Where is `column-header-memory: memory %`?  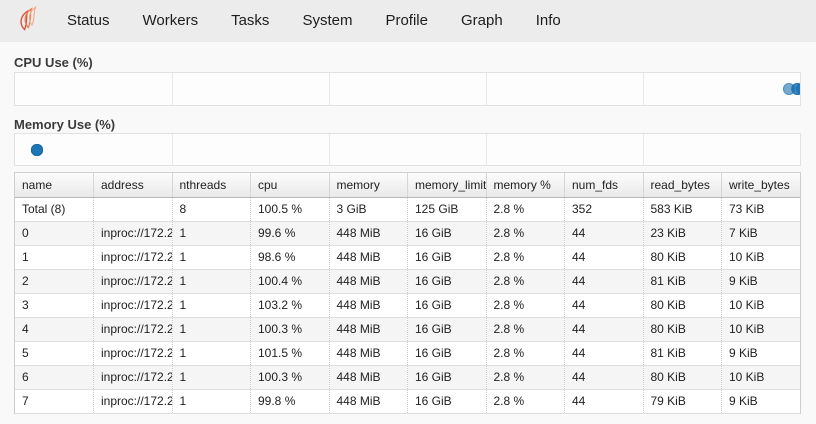 column-header-memory: memory % is located at coordinates (525, 185).